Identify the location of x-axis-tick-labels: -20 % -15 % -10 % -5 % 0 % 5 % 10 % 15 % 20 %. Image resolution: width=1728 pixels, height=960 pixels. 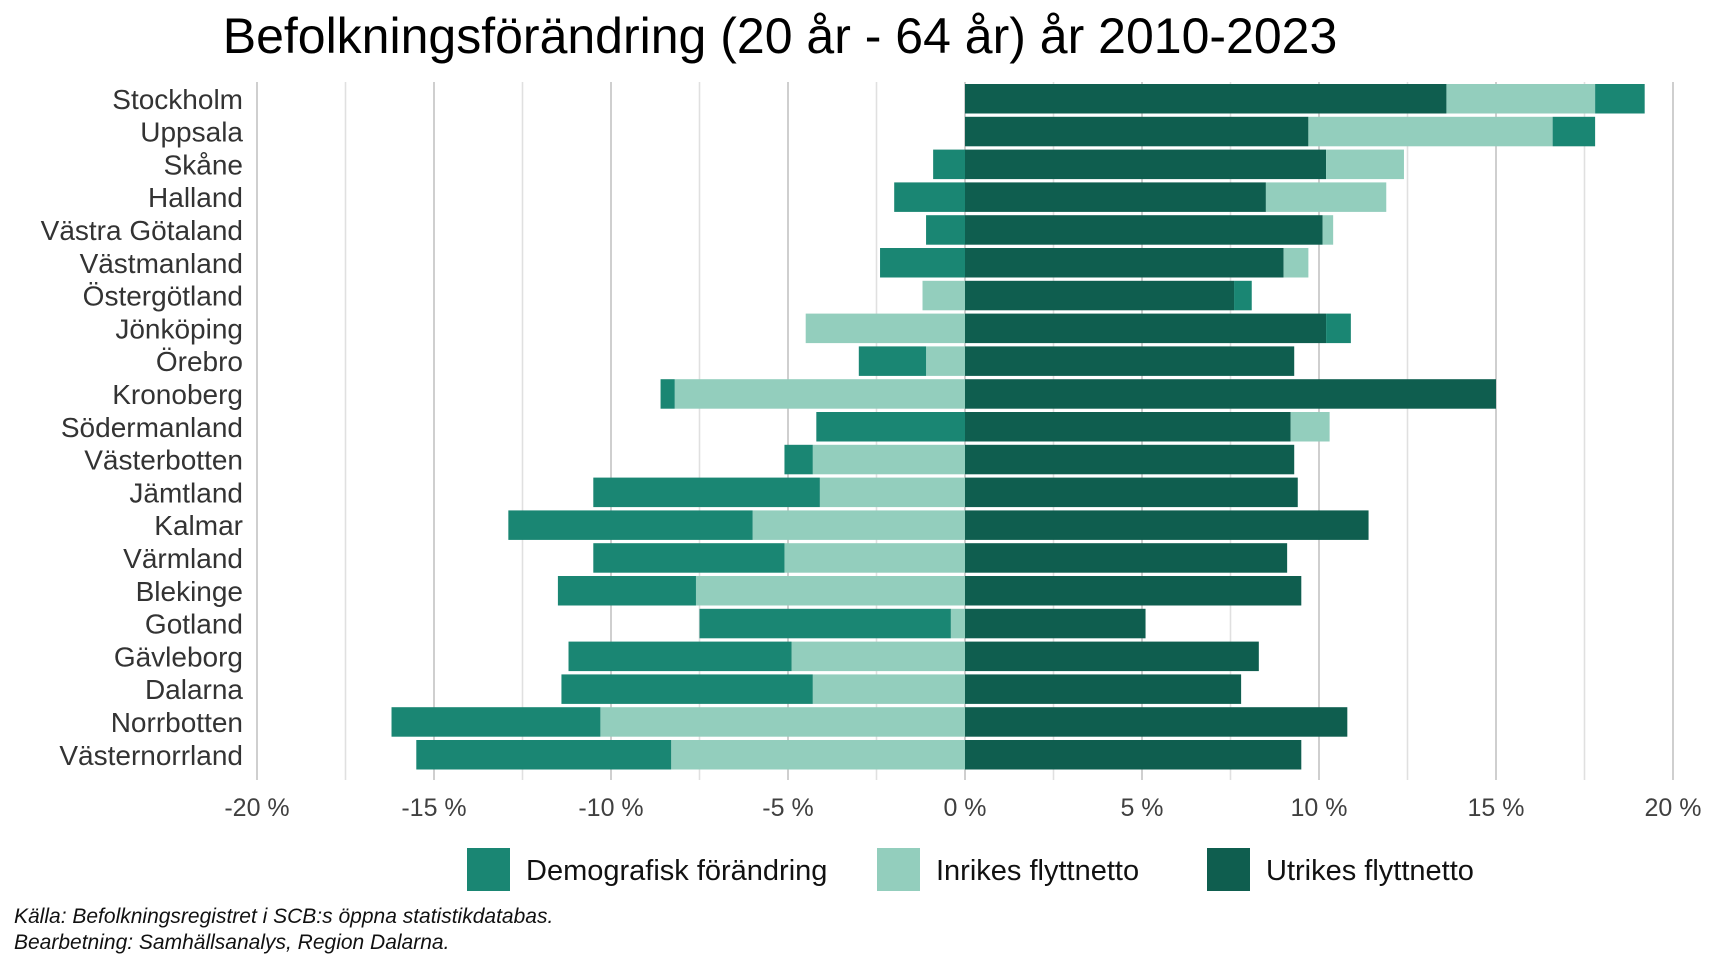
(962, 808).